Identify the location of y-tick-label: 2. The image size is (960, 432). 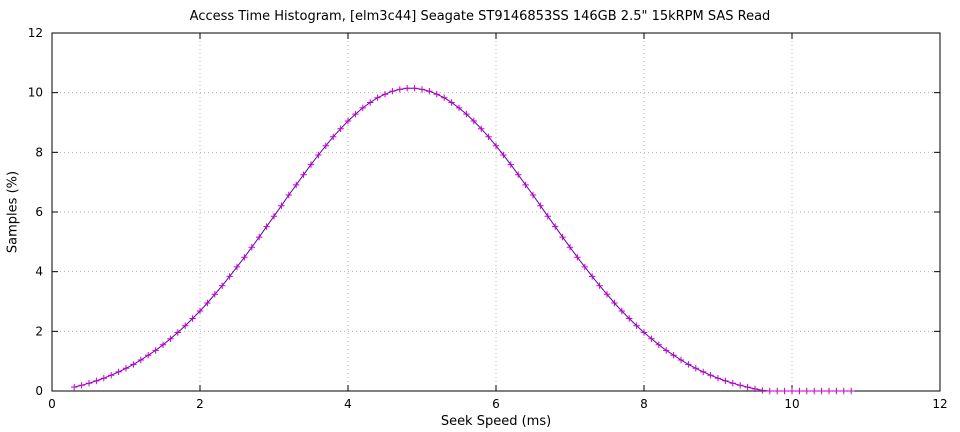
(39, 331).